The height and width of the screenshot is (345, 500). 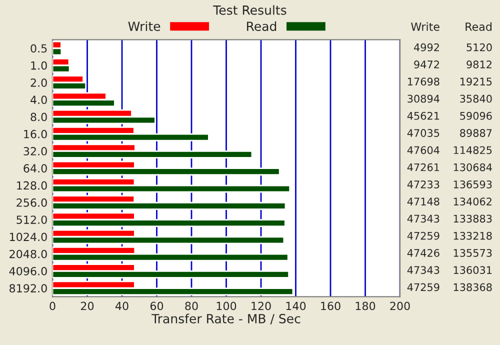 What do you see at coordinates (28, 254) in the screenshot?
I see `y-tick-label: 2048.0` at bounding box center [28, 254].